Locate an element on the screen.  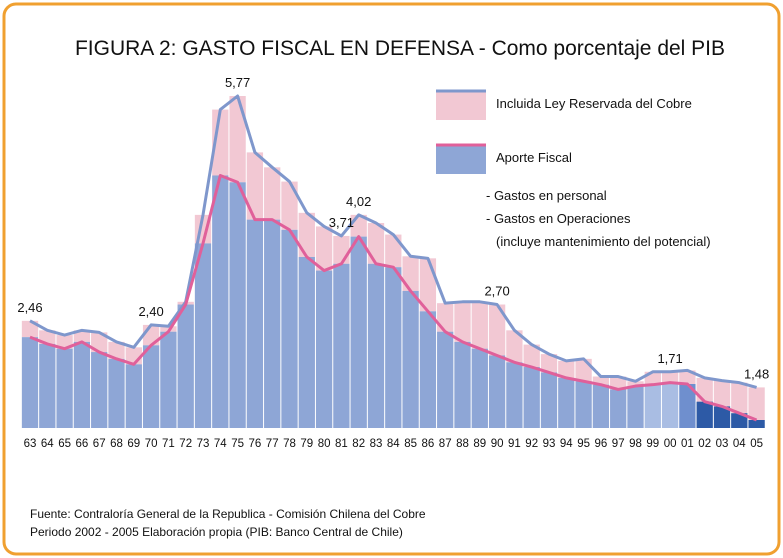
x-tick-label: 83 is located at coordinates (376, 444).